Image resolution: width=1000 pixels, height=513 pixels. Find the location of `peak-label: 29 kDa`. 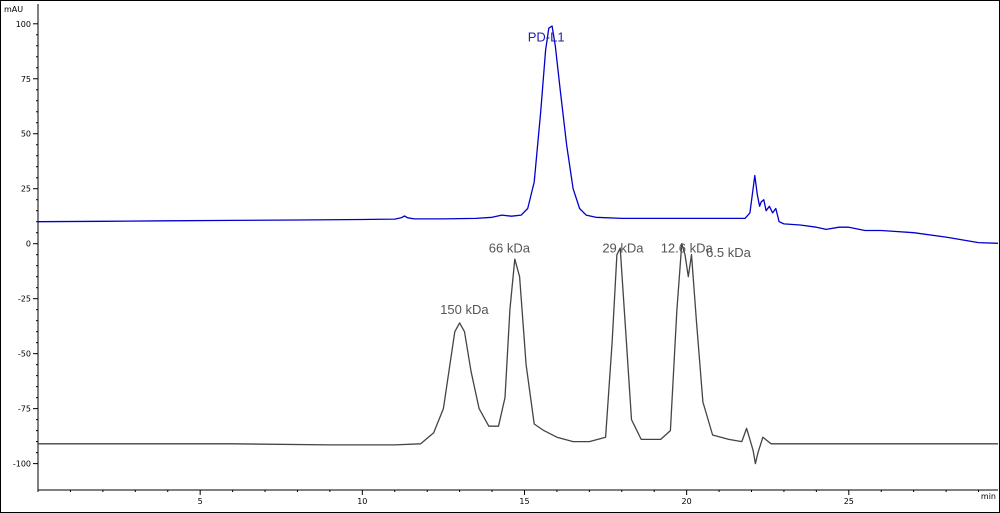

peak-label: 29 kDa is located at coordinates (623, 247).